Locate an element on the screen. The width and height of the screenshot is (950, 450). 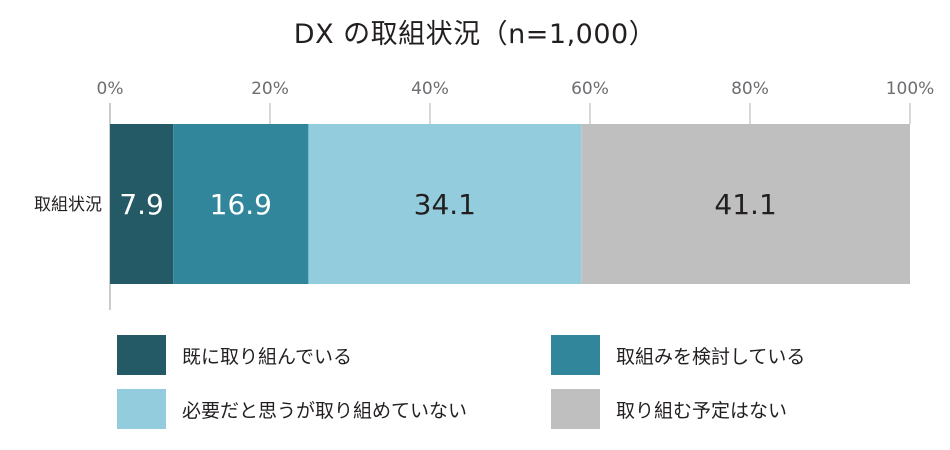
legend-item: 必要だと思うが取り組めていない is located at coordinates (292, 409).